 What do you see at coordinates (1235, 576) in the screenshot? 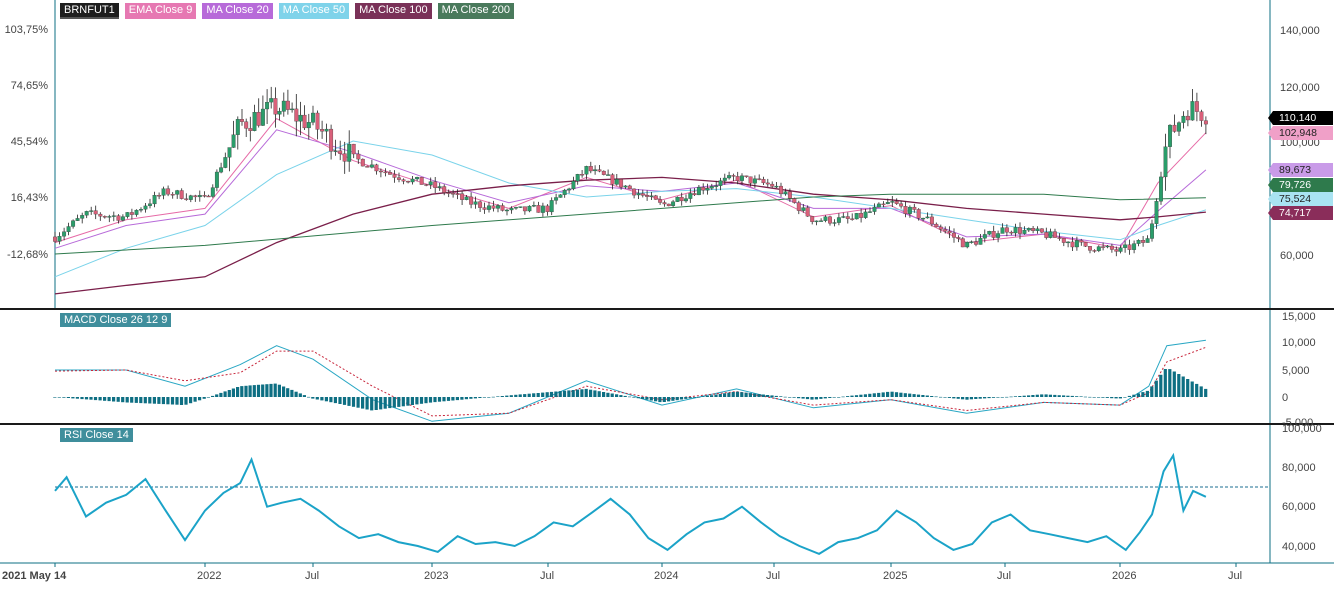
I see `time-label: Jul` at bounding box center [1235, 576].